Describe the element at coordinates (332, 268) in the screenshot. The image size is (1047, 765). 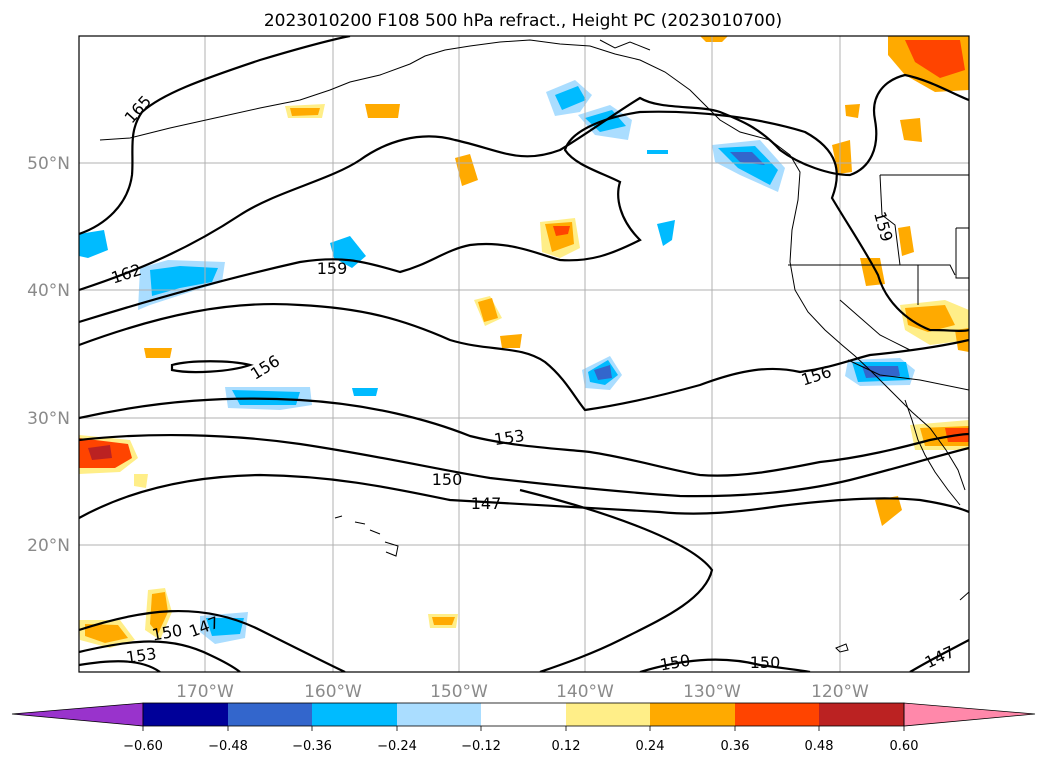
I see `contour-label: 159` at that location.